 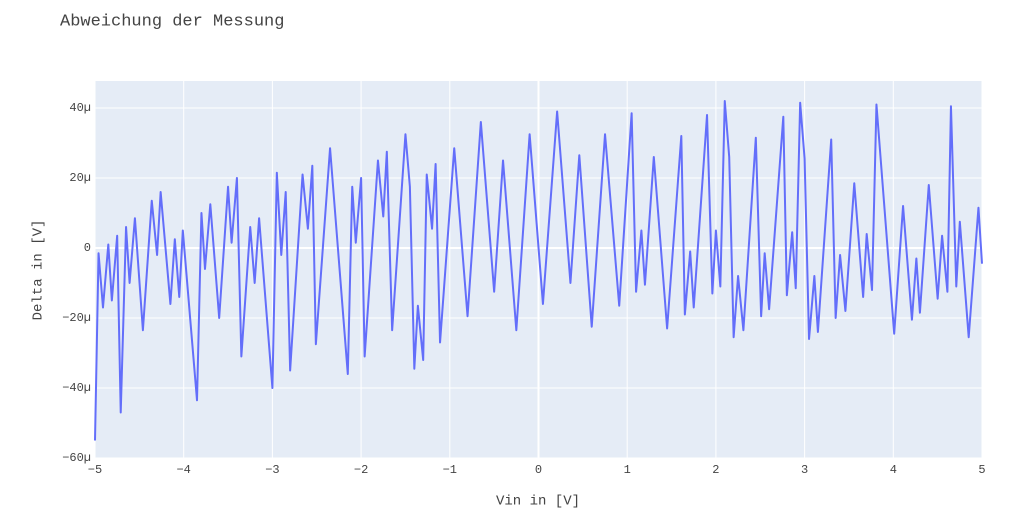 I want to click on x-tick-label: −1, so click(x=450, y=470).